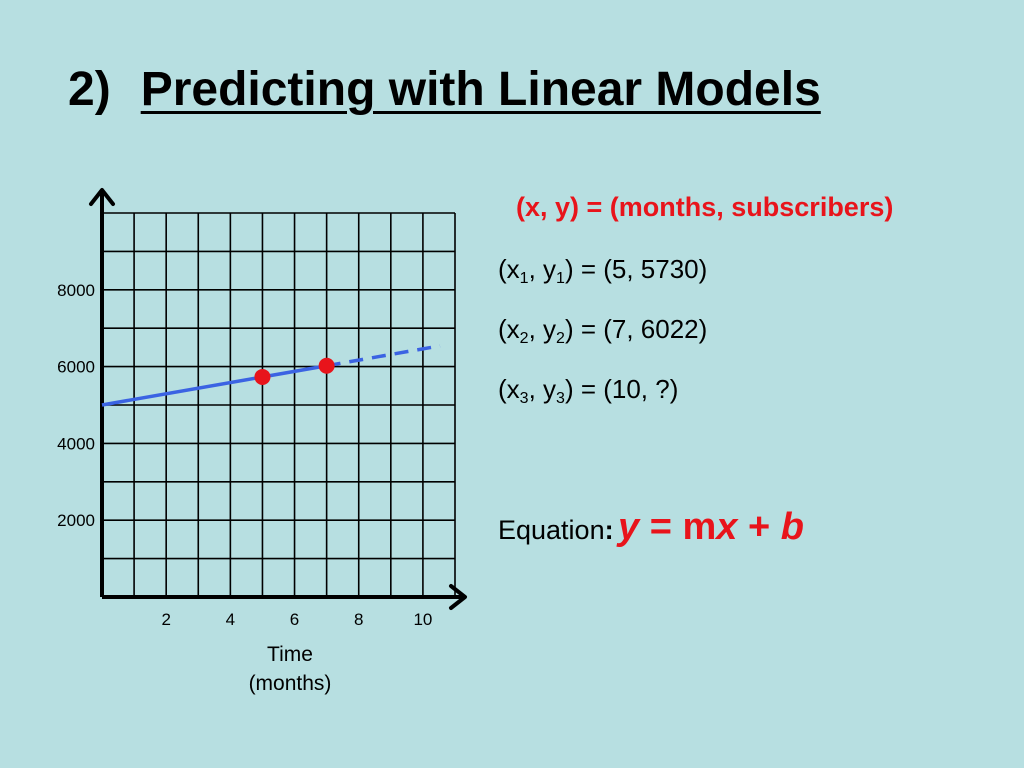 This screenshot has width=1024, height=768. I want to click on x-tick-label: 4, so click(230, 619).